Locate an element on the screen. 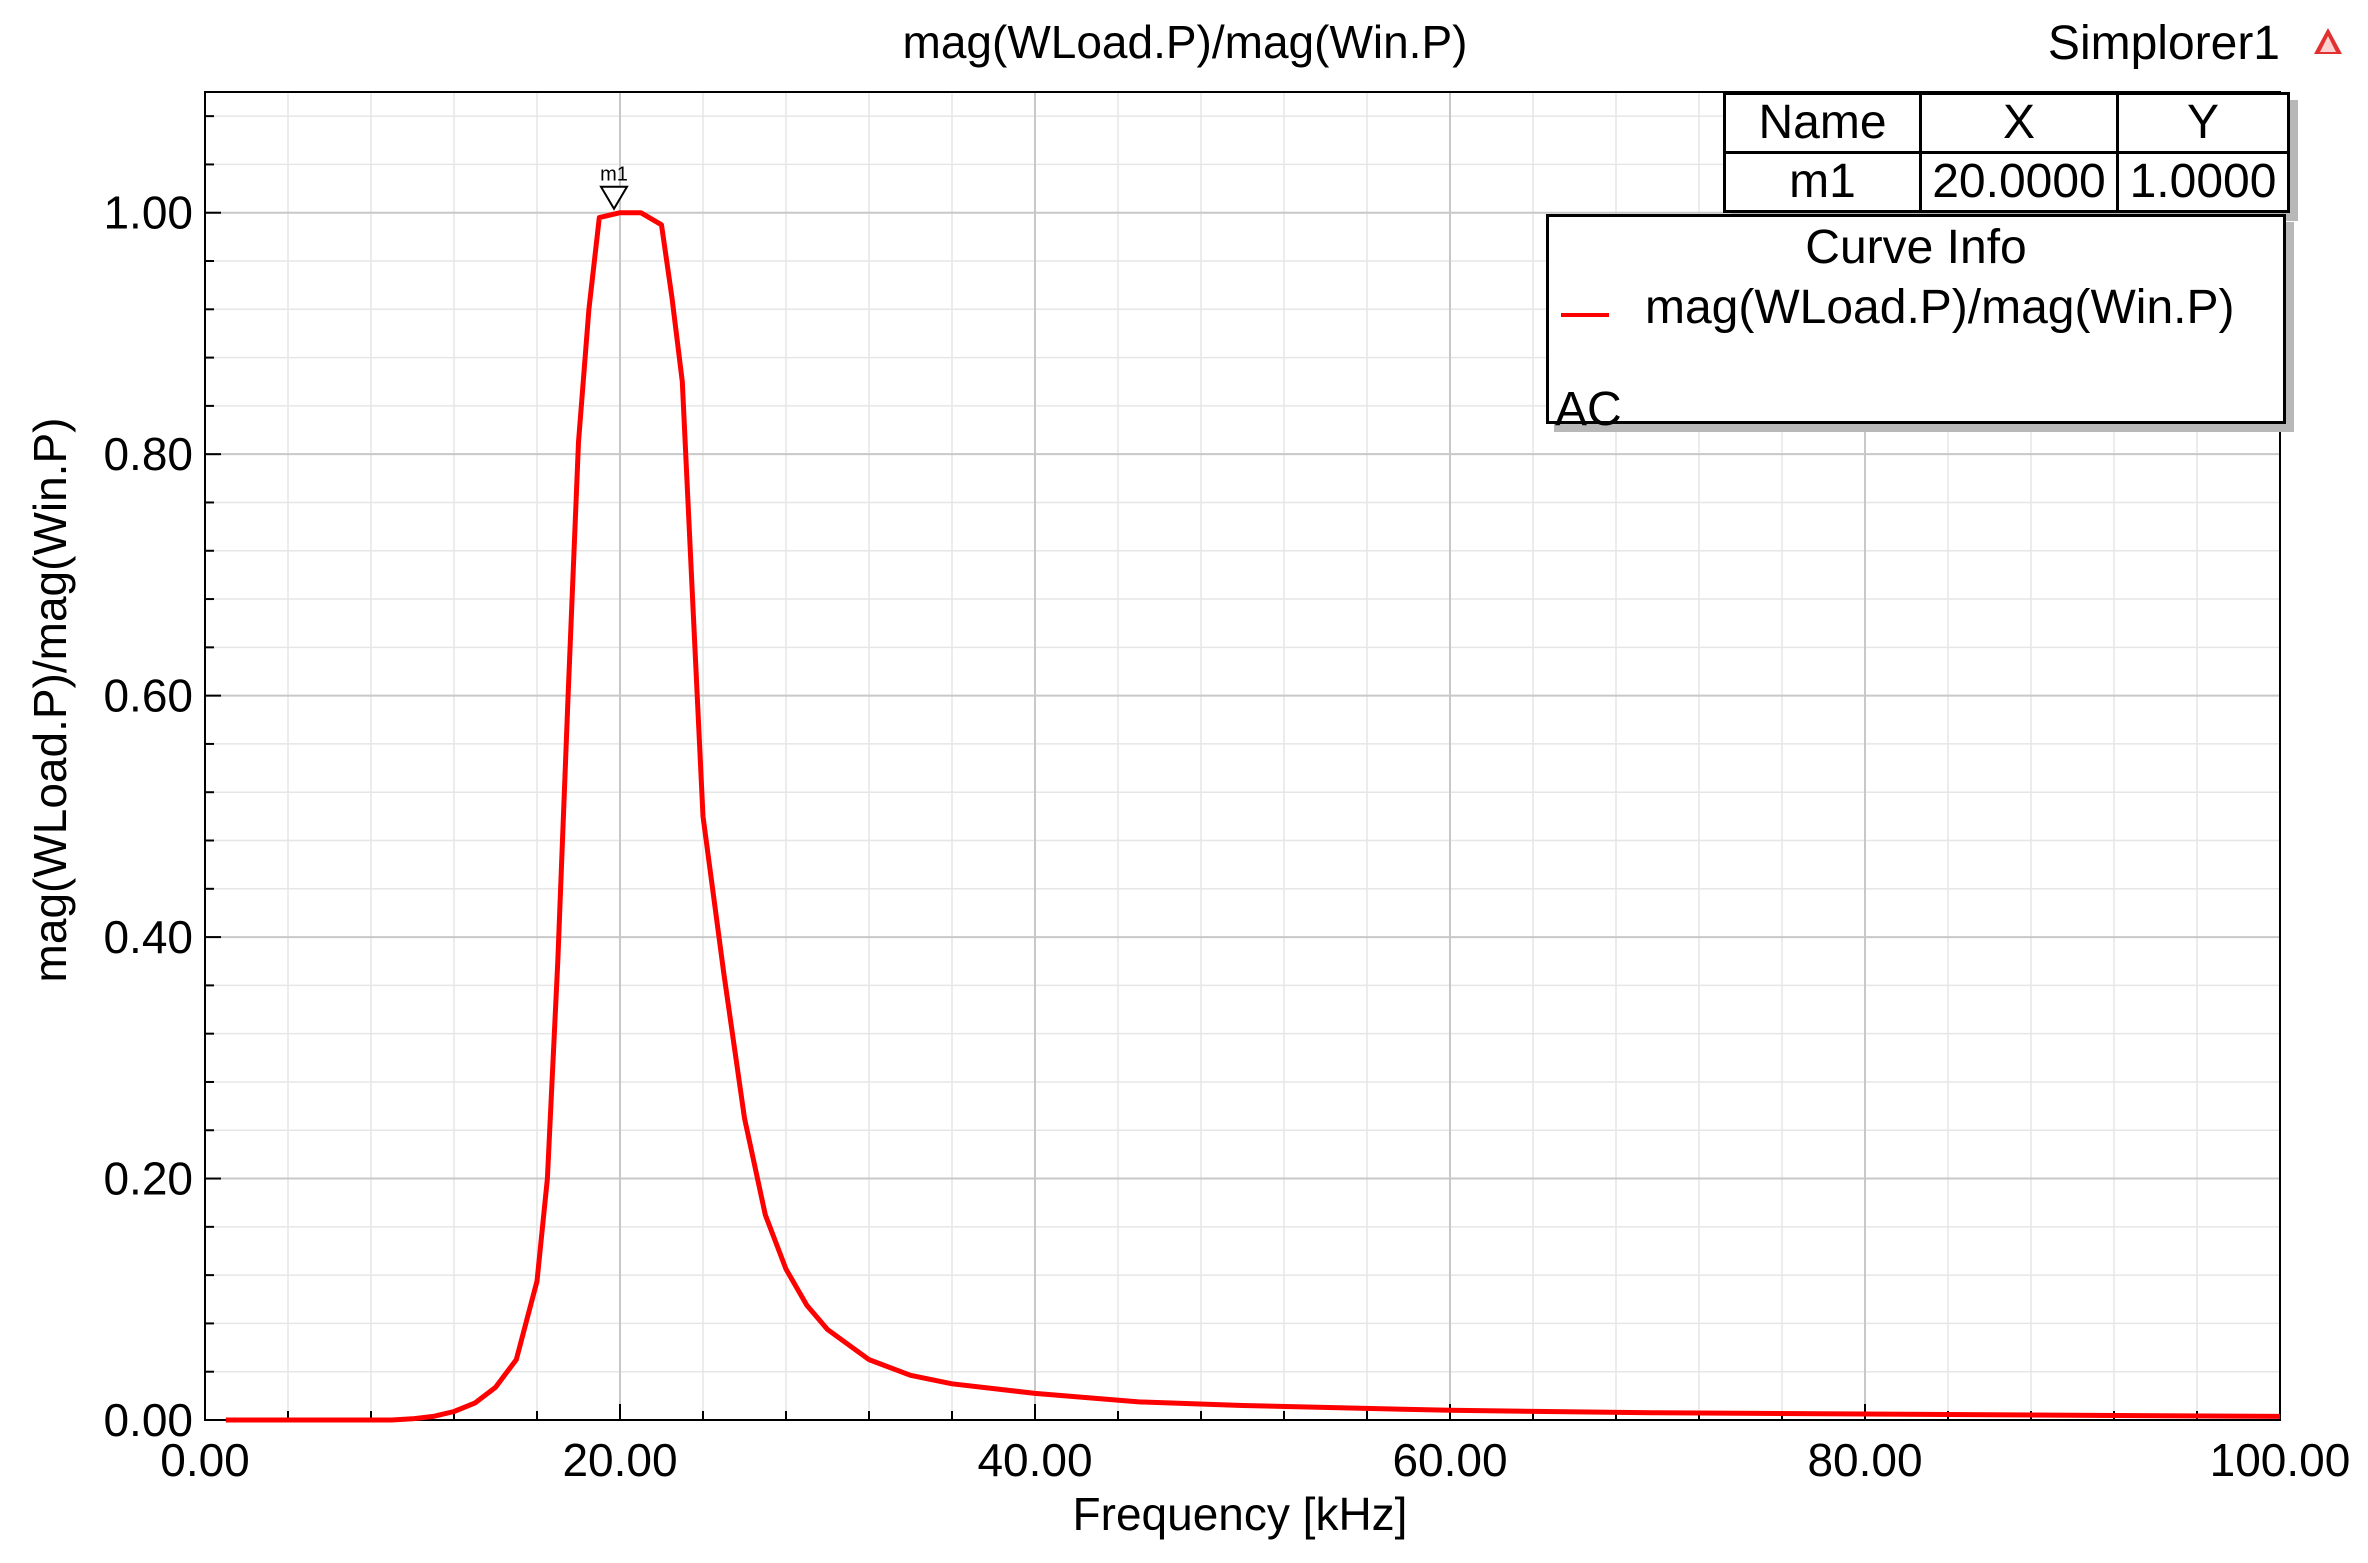  curve-info-legend: Curve Info mag(WLoad.P)/mag(Win.P) AC is located at coordinates (1916, 325).